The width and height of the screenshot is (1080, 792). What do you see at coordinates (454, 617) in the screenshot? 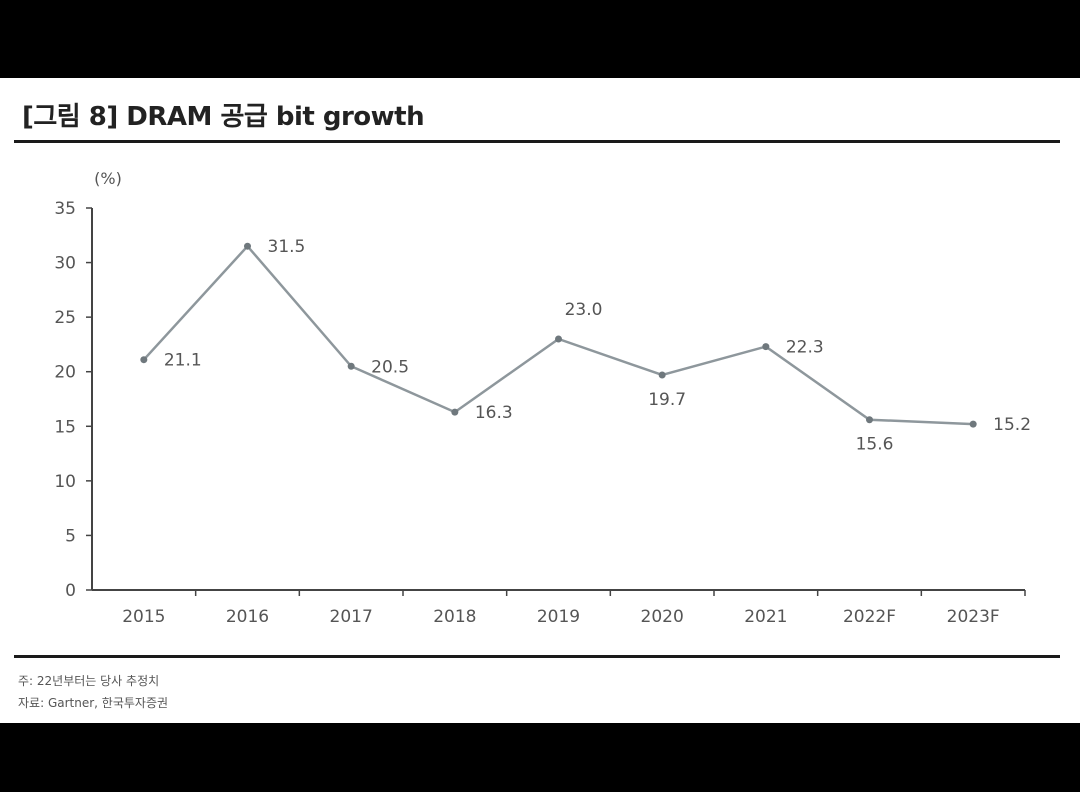
I see `x-tick-label: 2018` at bounding box center [454, 617].